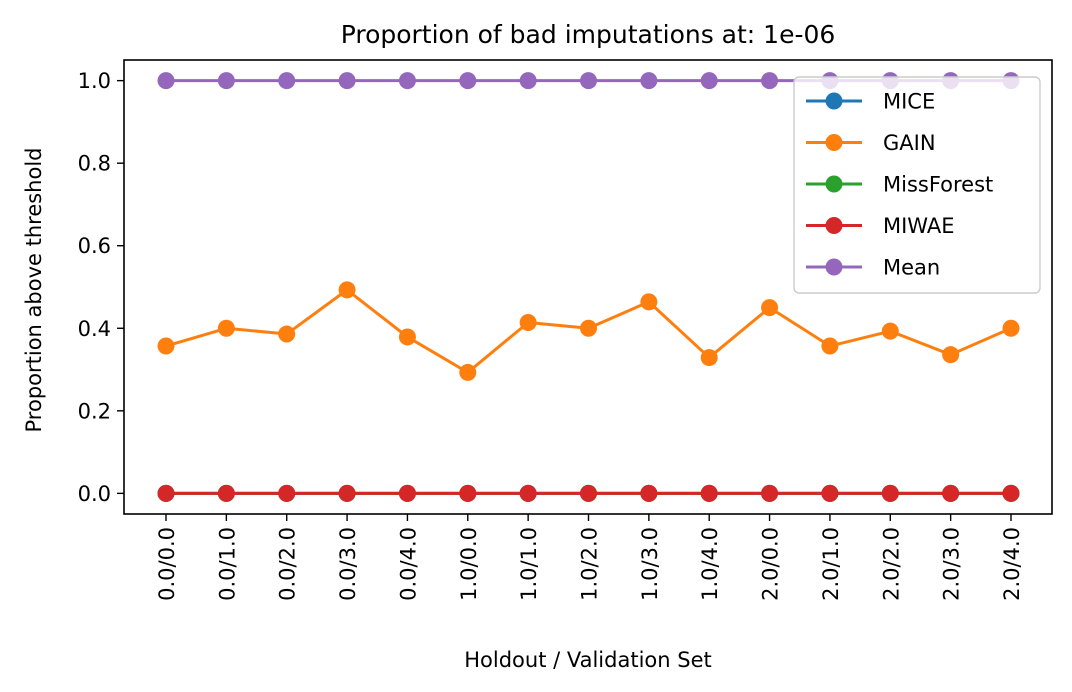  I want to click on y-axis: 0.0 0.2 0.4 0.6 0.8 1.0, so click(101, 287).